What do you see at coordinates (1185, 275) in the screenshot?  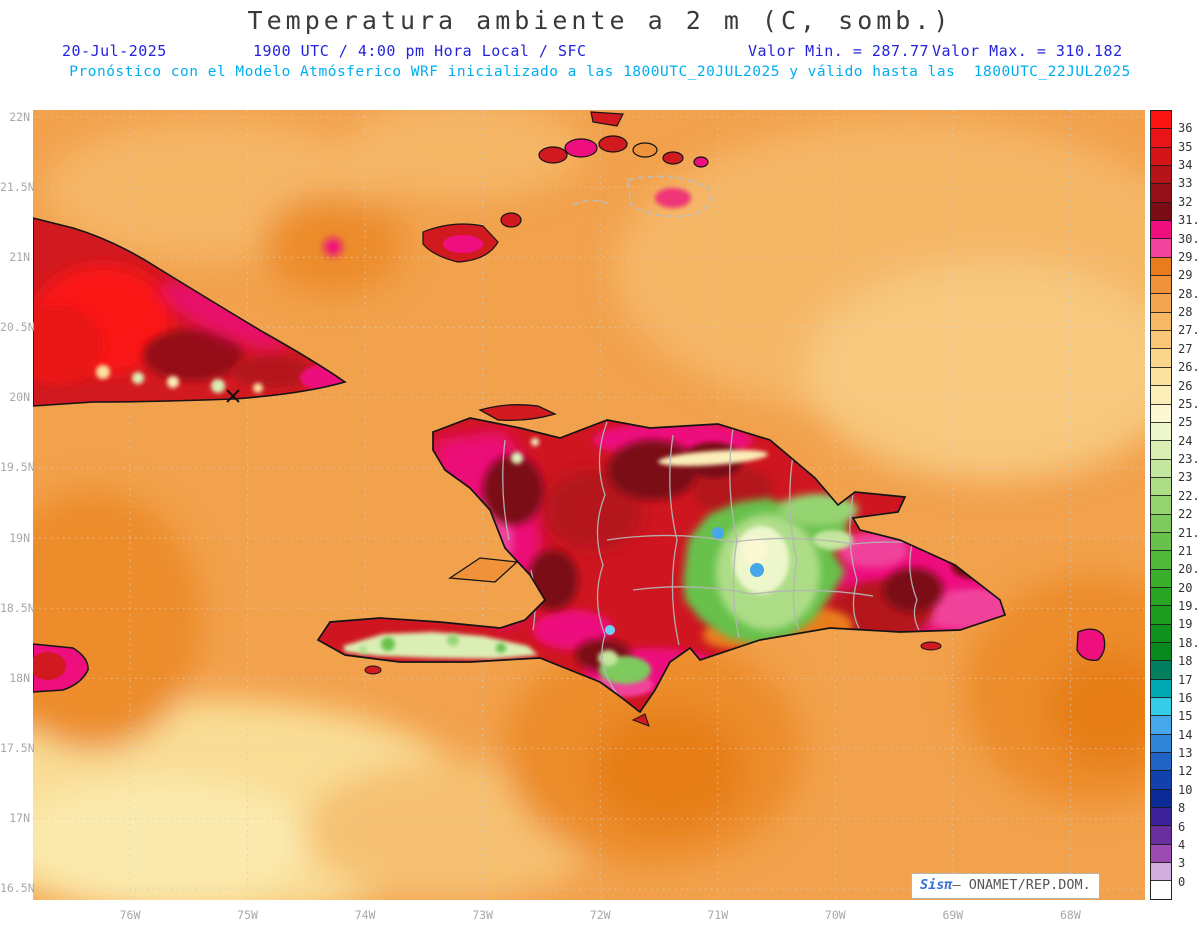 I see `colorbar-level-label: 29` at bounding box center [1185, 275].